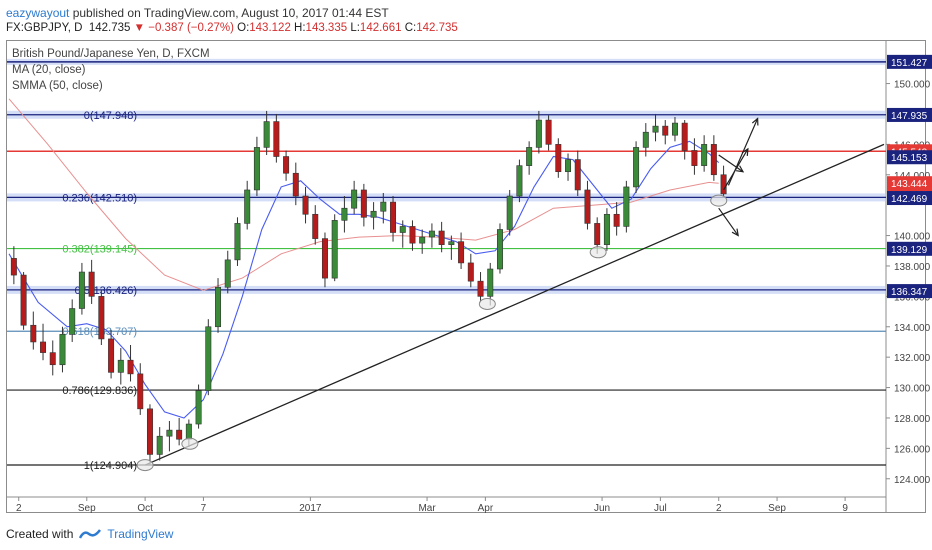  I want to click on change-down-icon: ▼, so click(139, 28).